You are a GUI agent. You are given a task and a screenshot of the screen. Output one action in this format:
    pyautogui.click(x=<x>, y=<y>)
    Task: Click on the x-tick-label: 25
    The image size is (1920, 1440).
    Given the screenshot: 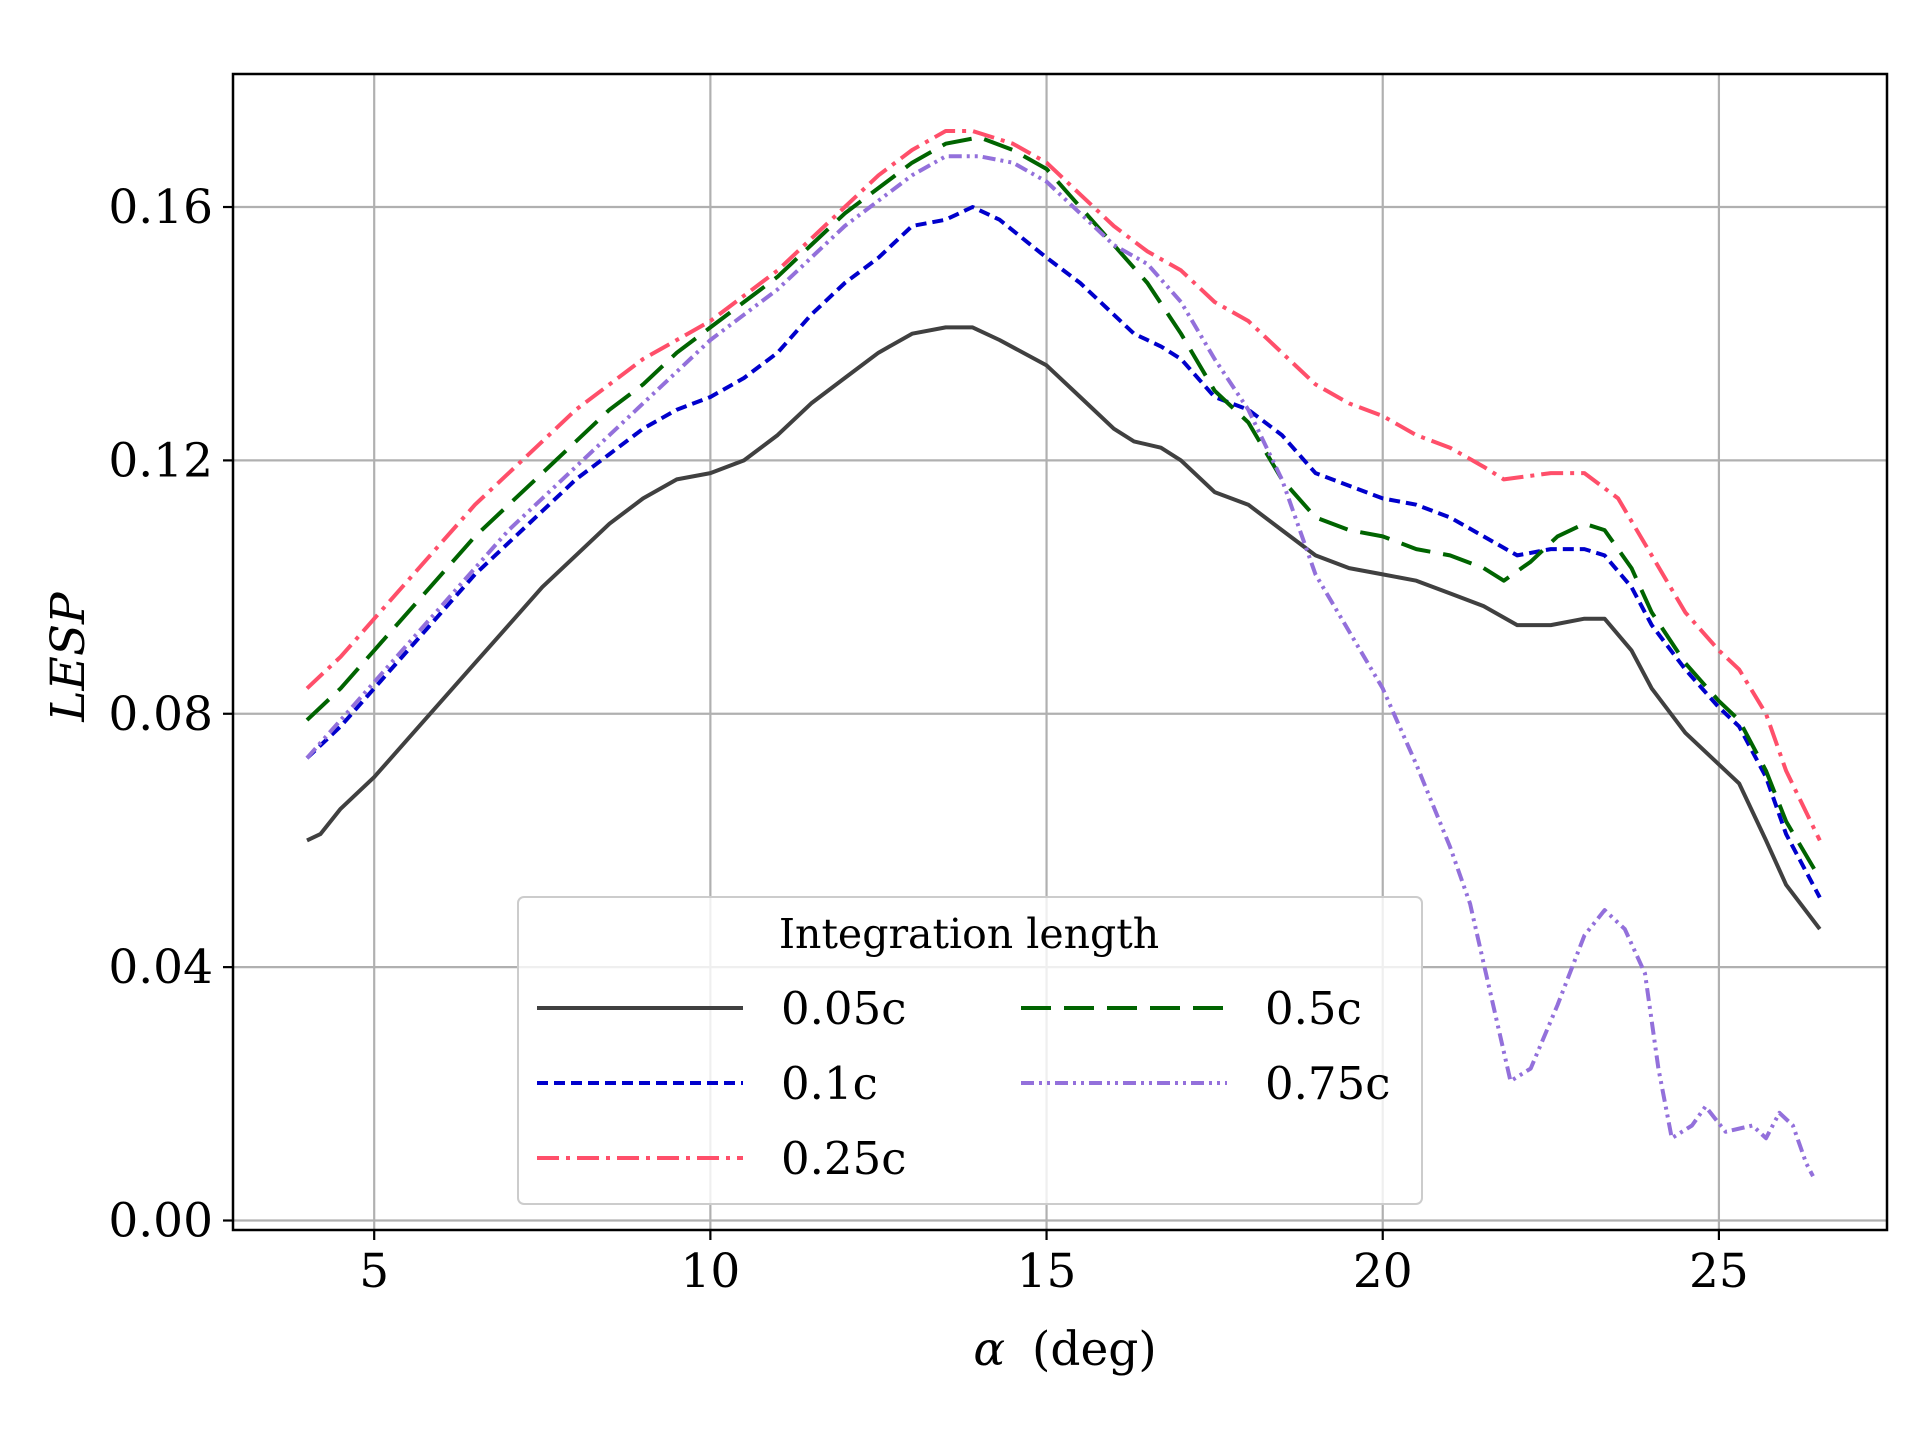 What is the action you would take?
    pyautogui.click(x=1719, y=1271)
    